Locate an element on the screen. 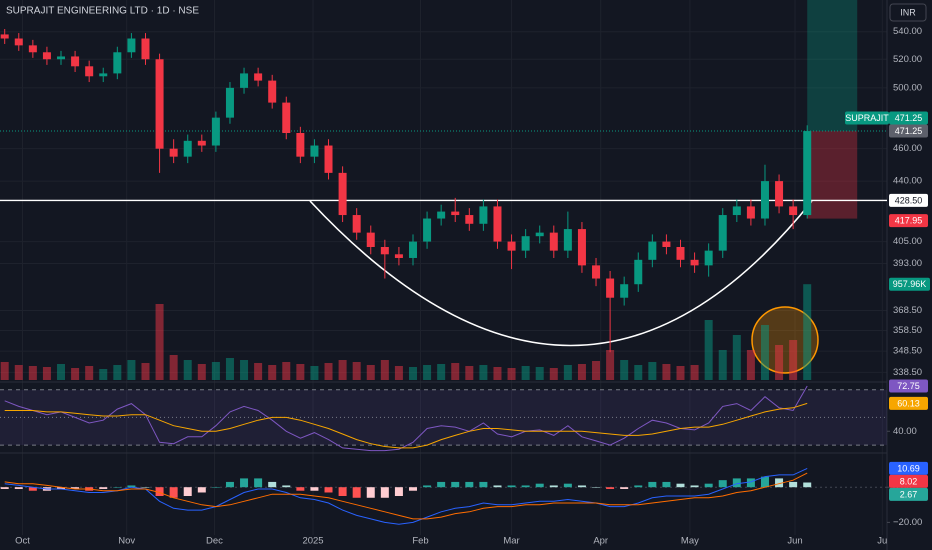  rsi-band is located at coordinates (443, 417).